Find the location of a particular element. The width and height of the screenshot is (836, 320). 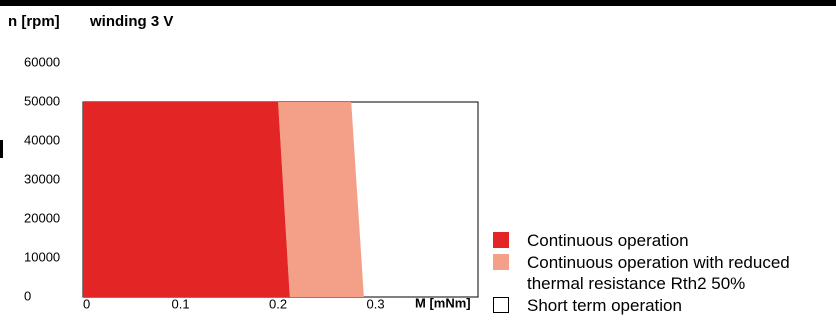

legend-item: Short term operation is located at coordinates (663, 305).